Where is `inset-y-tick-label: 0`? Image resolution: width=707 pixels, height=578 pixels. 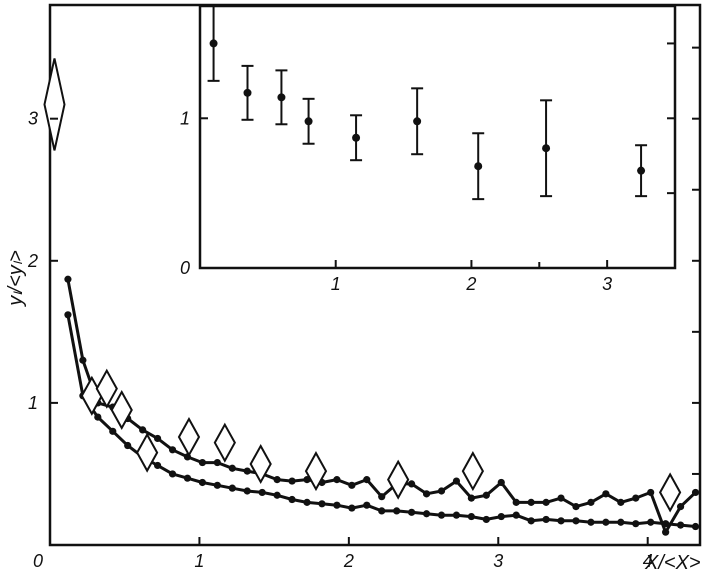
inset-y-tick-label: 0 is located at coordinates (185, 268).